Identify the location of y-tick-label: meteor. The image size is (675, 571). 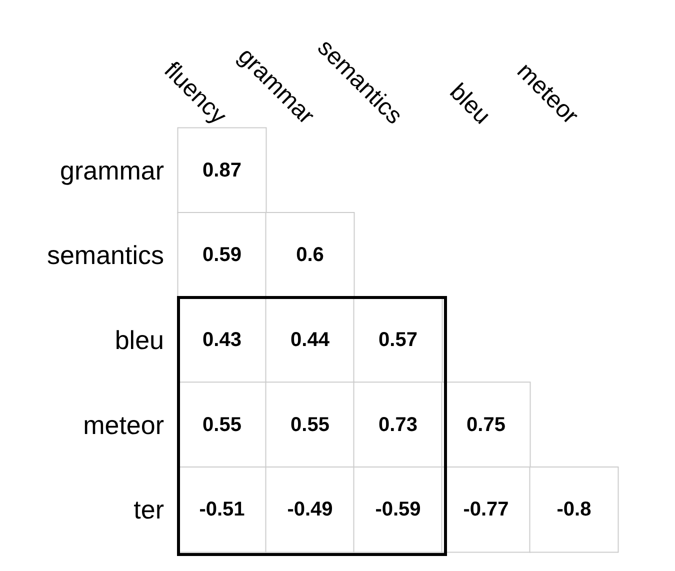
(123, 425).